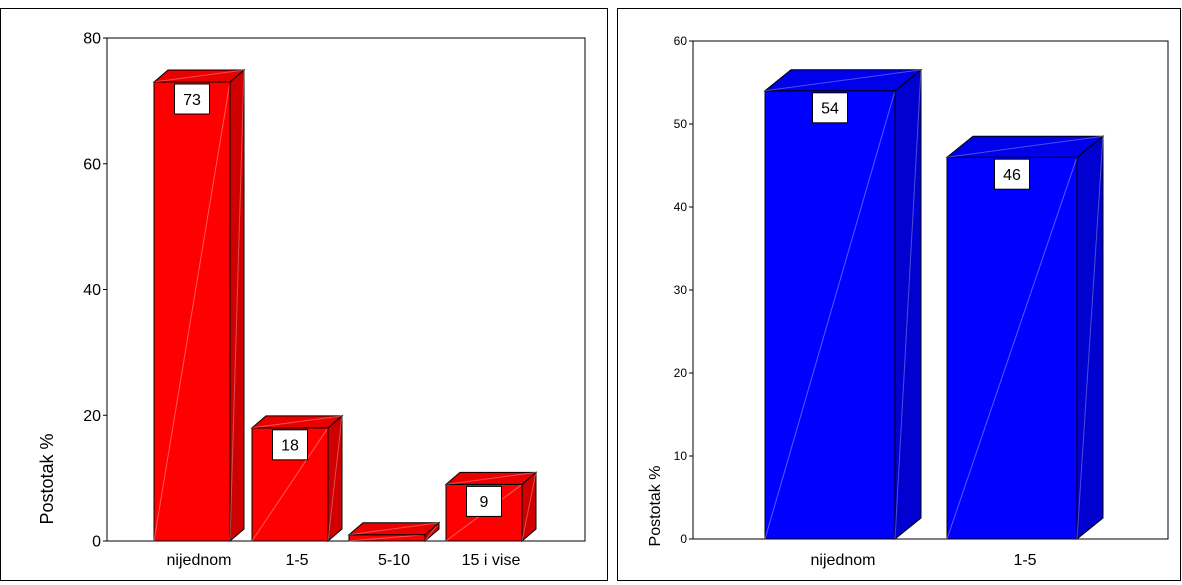  I want to click on data-label-15-i-vise: 9, so click(484, 502).